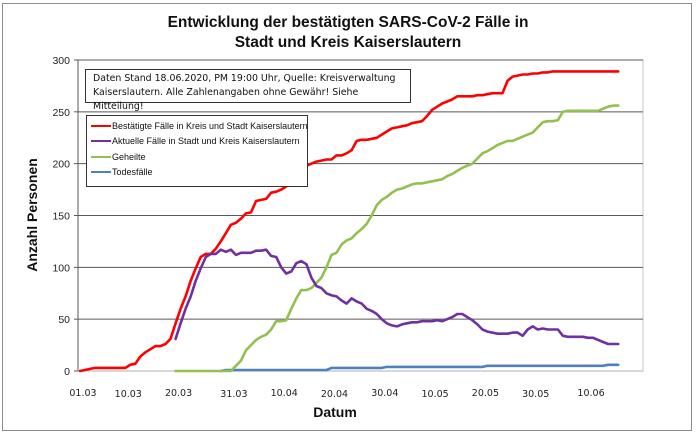  I want to click on x-tick-label: 10.06, so click(590, 393).